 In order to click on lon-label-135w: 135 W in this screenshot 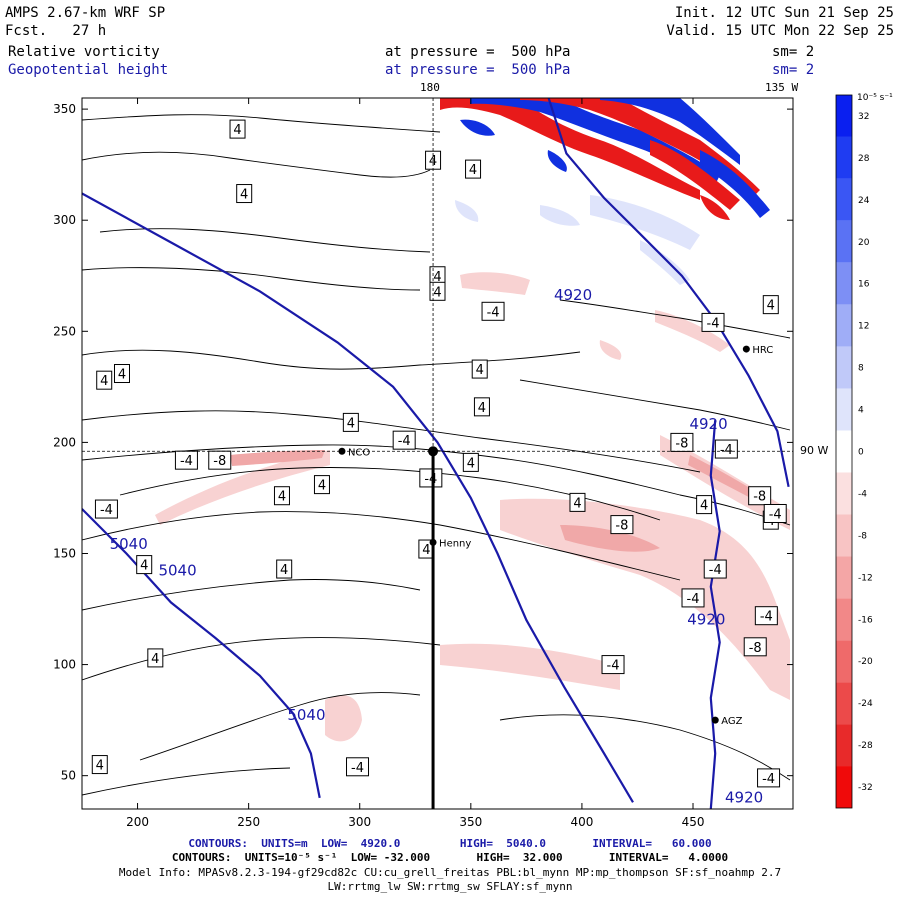, I will do `click(782, 87)`.